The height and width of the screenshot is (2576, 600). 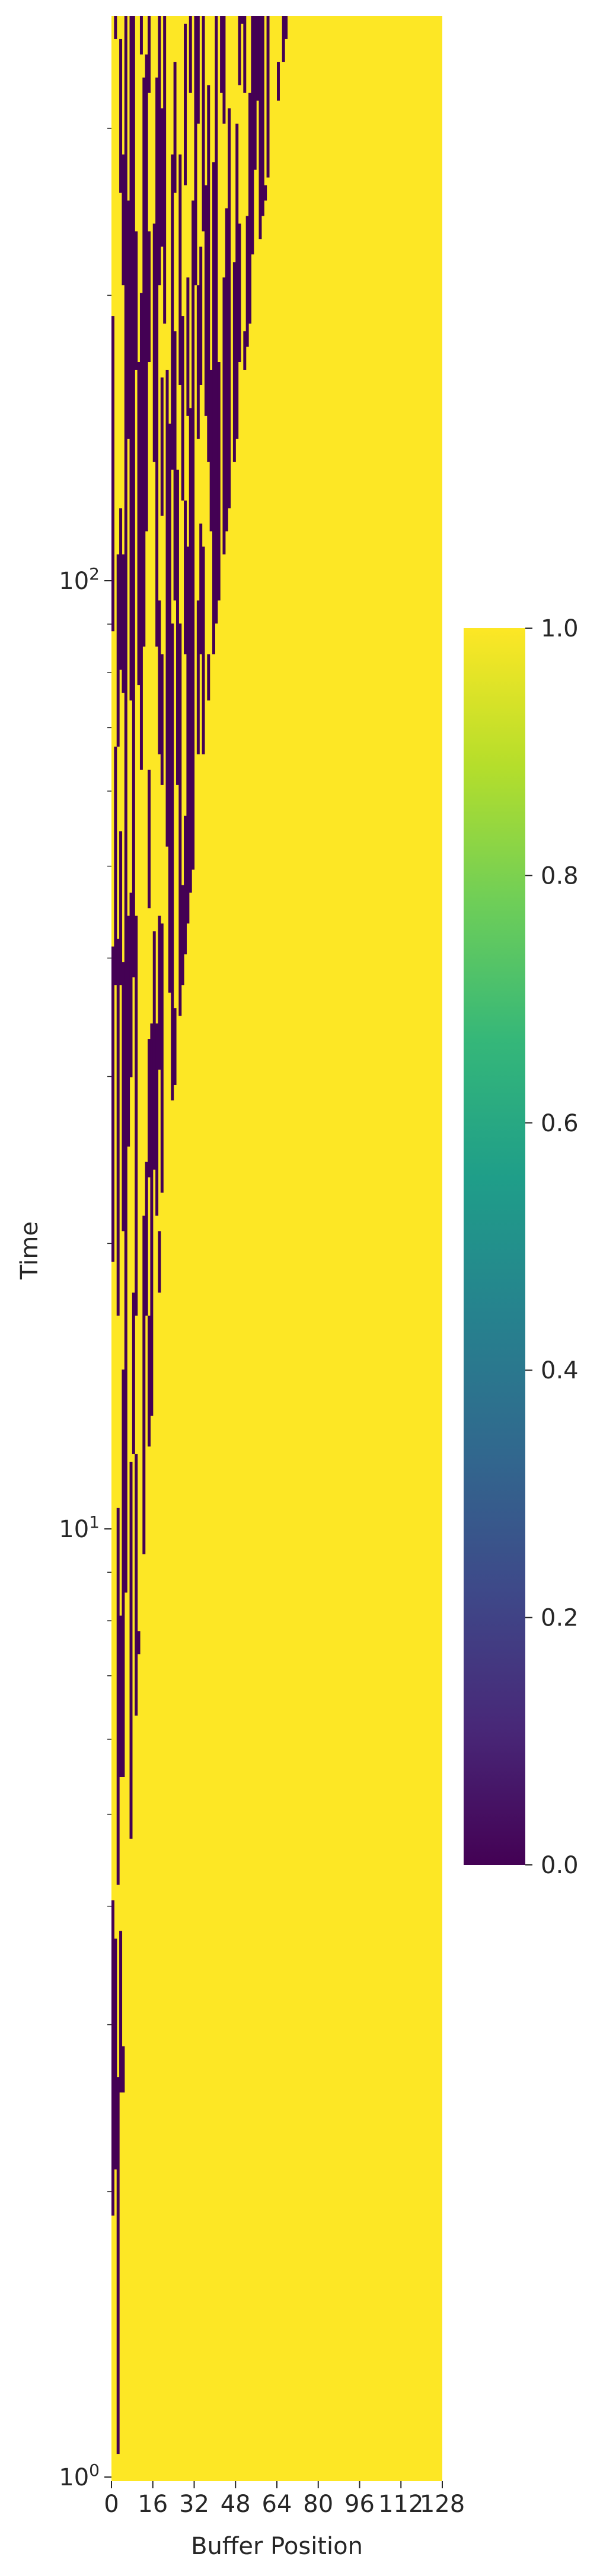 I want to click on y-tick-label: 100, so click(x=79, y=2475).